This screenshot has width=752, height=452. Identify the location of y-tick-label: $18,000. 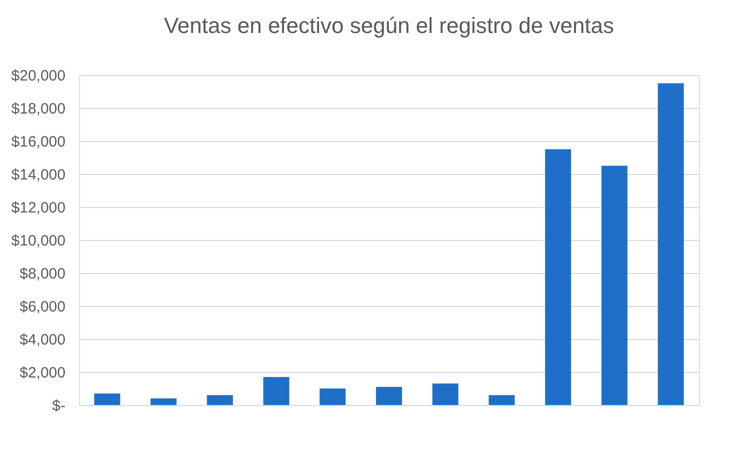
(38, 109).